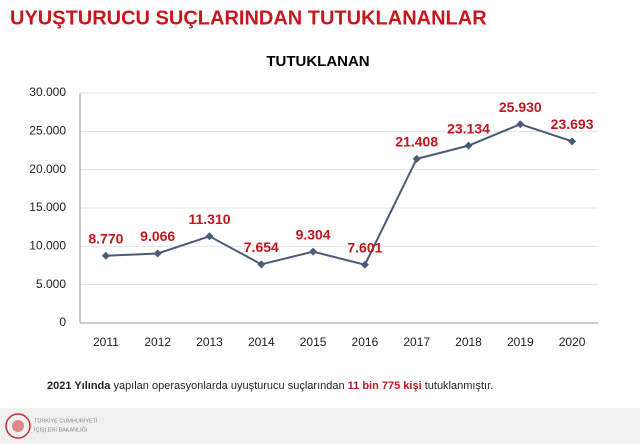  What do you see at coordinates (61, 429) in the screenshot?
I see `footer-text: İÇİŞLERİ BAKANLIĞI` at bounding box center [61, 429].